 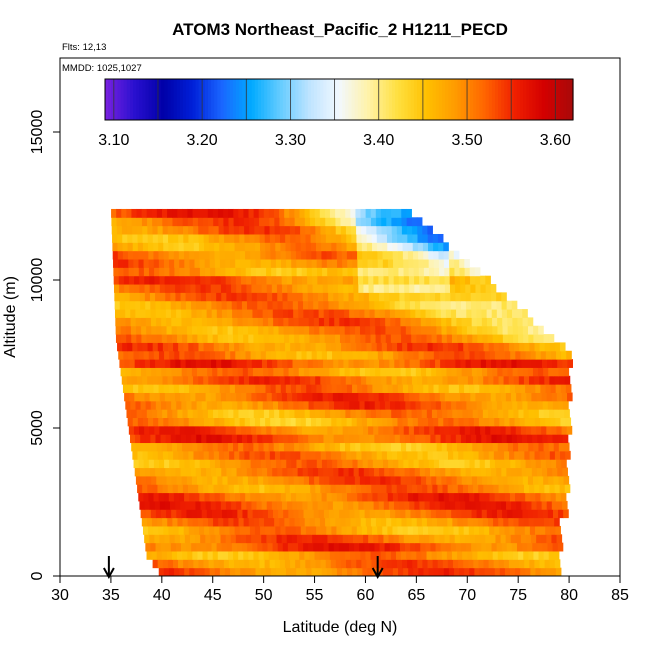 I want to click on y-tick-label: 5000, so click(x=37, y=428).